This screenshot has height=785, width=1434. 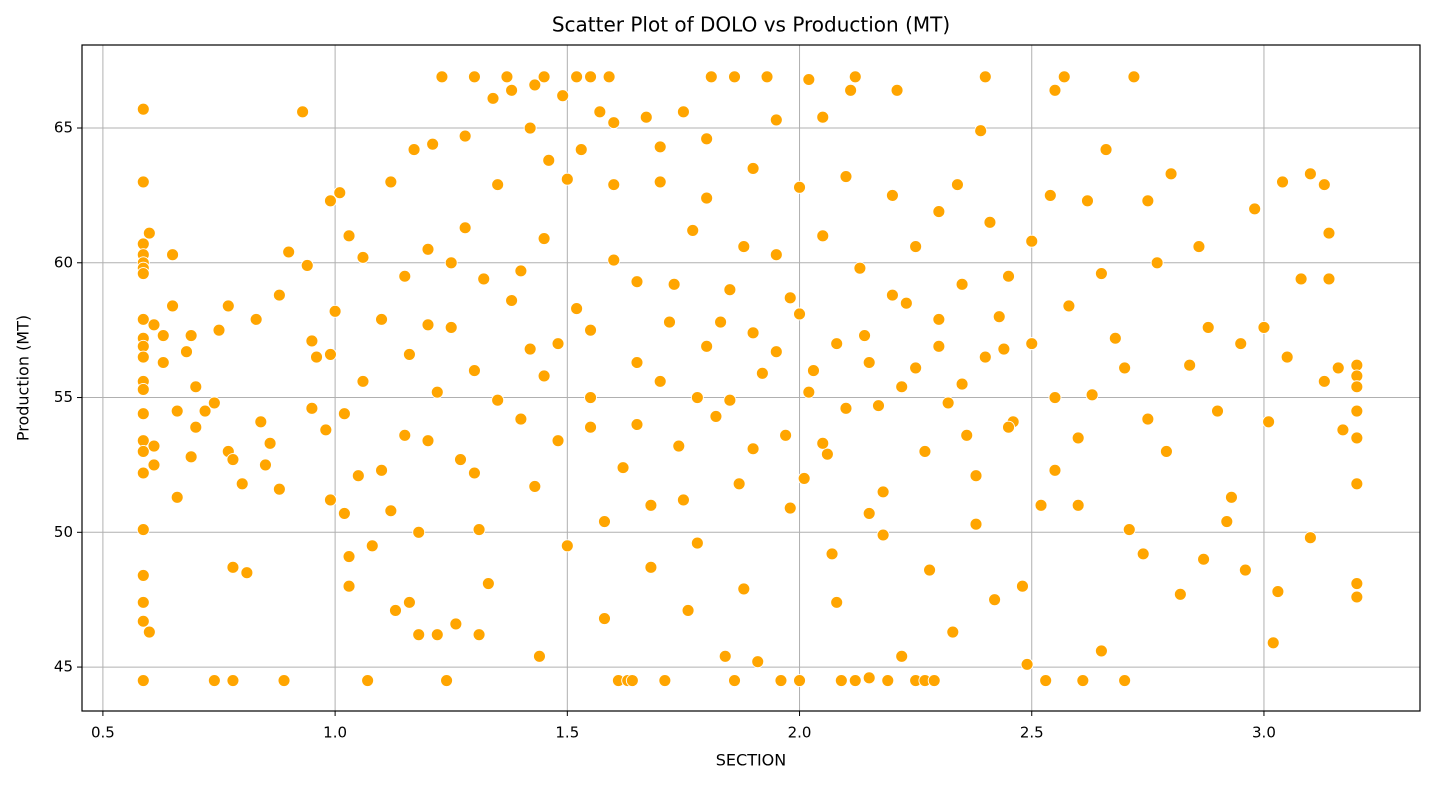 What do you see at coordinates (103, 733) in the screenshot?
I see `x-tick-label: 0.5` at bounding box center [103, 733].